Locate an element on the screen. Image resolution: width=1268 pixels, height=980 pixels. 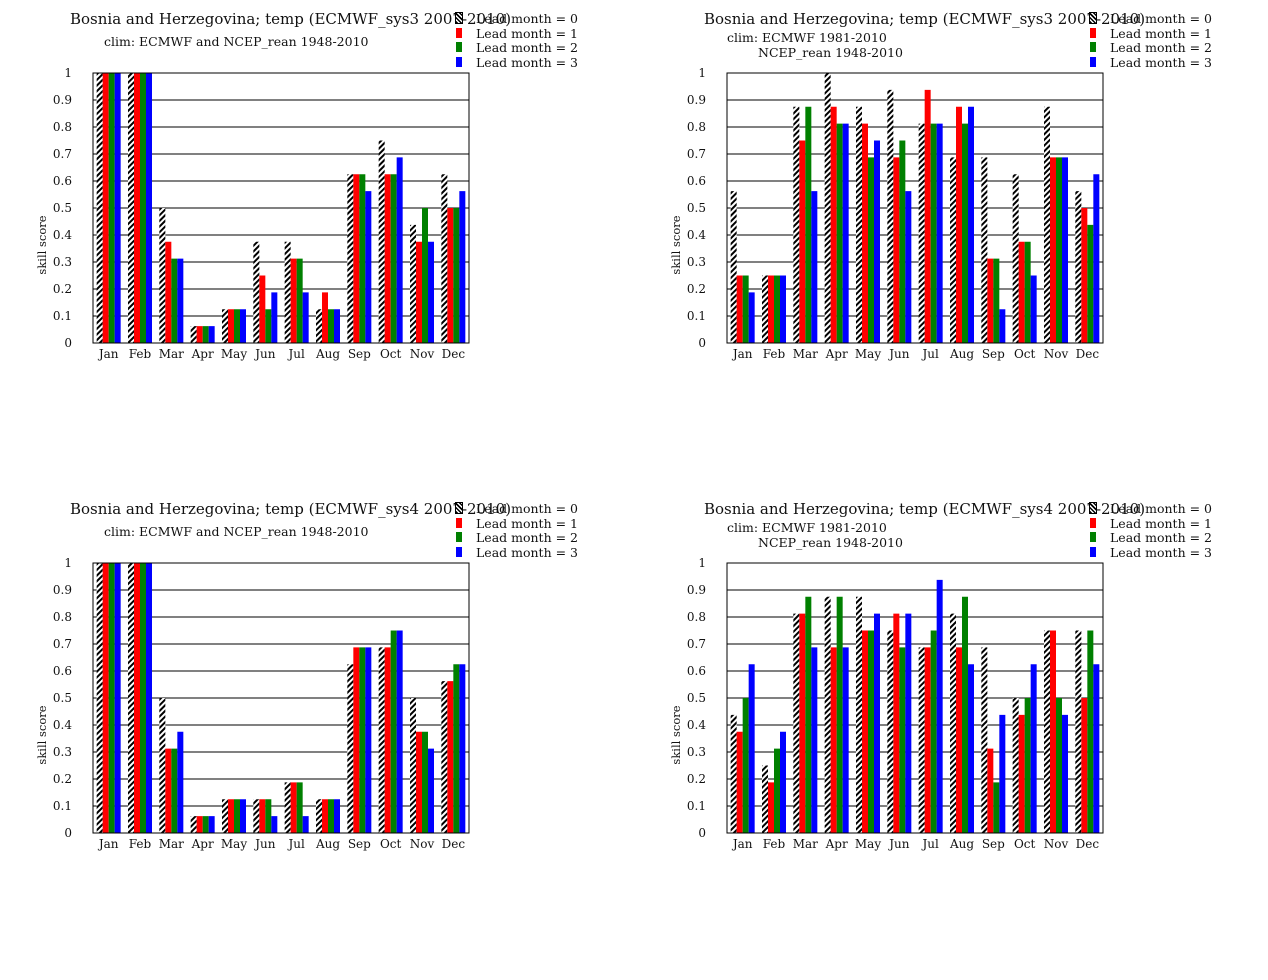
chart-clim-note: clim: ECMWF and NCEP_rean 1948-2010 is located at coordinates (236, 41).